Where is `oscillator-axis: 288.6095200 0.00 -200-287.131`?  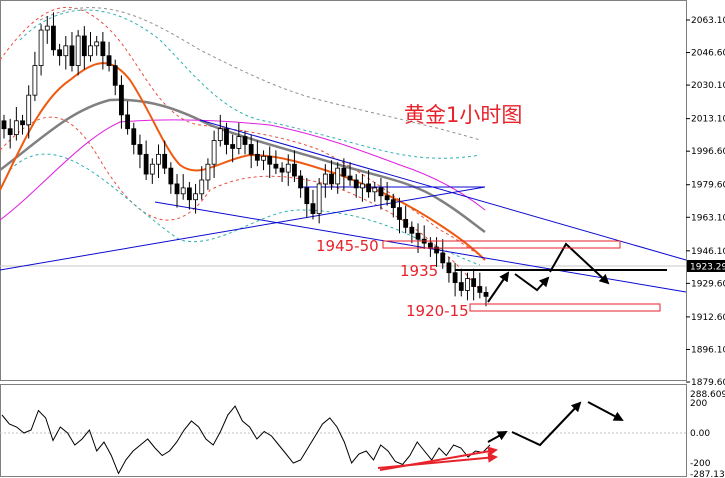
oscillator-axis: 288.6095200 0.00 -200-287.131 is located at coordinates (707, 434).